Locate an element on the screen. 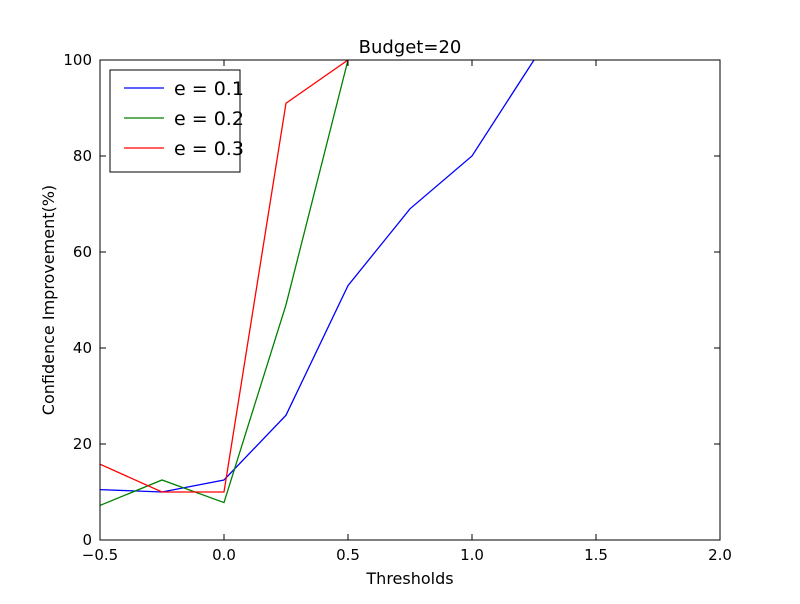 The width and height of the screenshot is (800, 604). y-tick-label: 40 is located at coordinates (82, 348).